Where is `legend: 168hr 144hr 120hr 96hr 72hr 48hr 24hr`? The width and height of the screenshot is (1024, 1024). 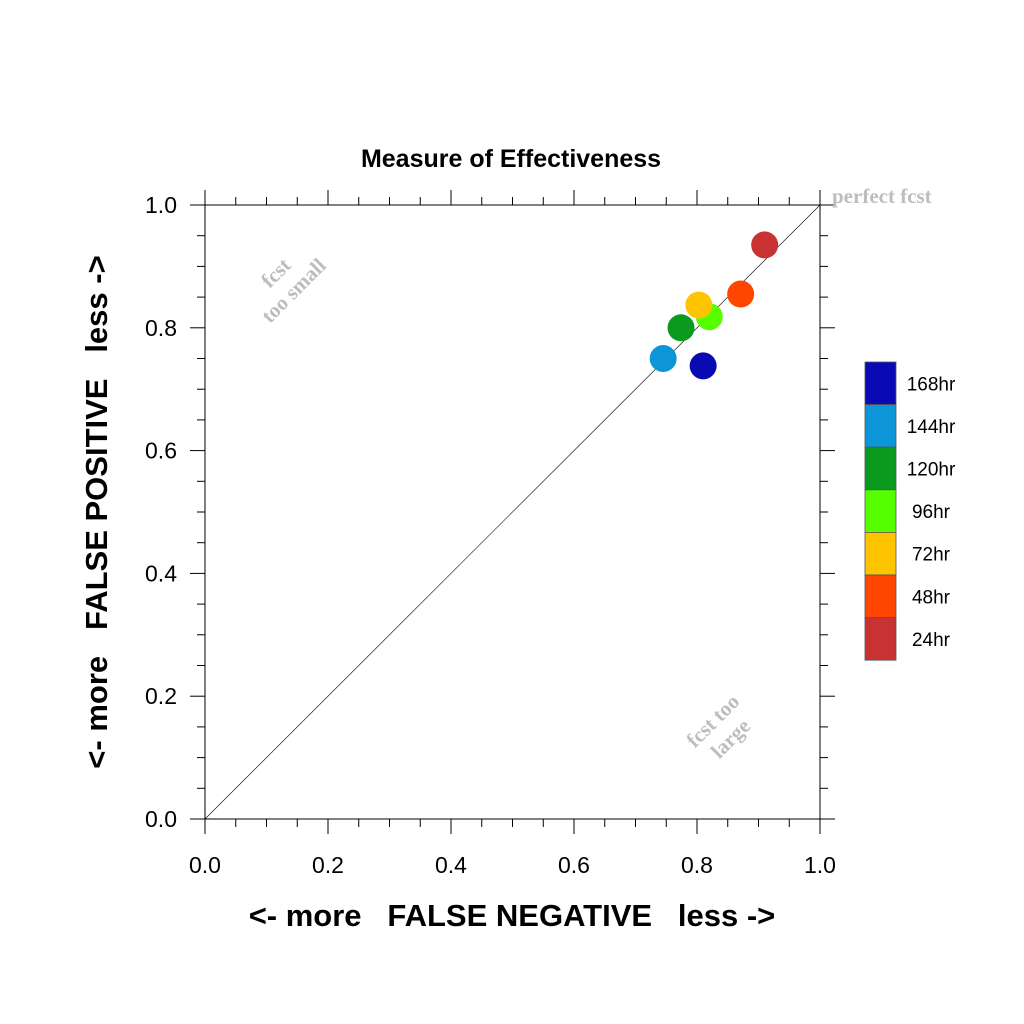 legend: 168hr 144hr 120hr 96hr 72hr 48hr 24hr is located at coordinates (910, 511).